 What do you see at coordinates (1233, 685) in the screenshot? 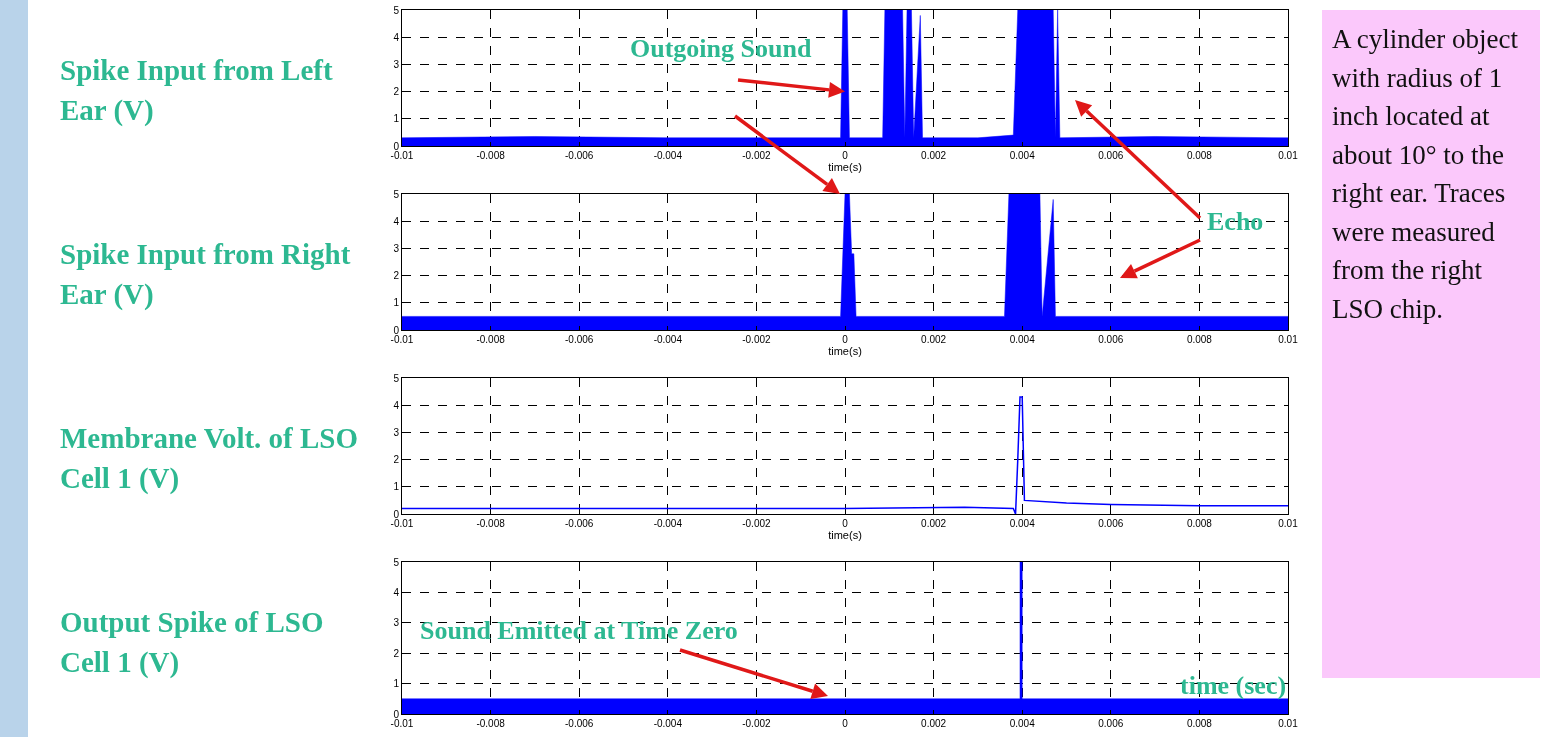
I see `annotation: time (sec)` at bounding box center [1233, 685].